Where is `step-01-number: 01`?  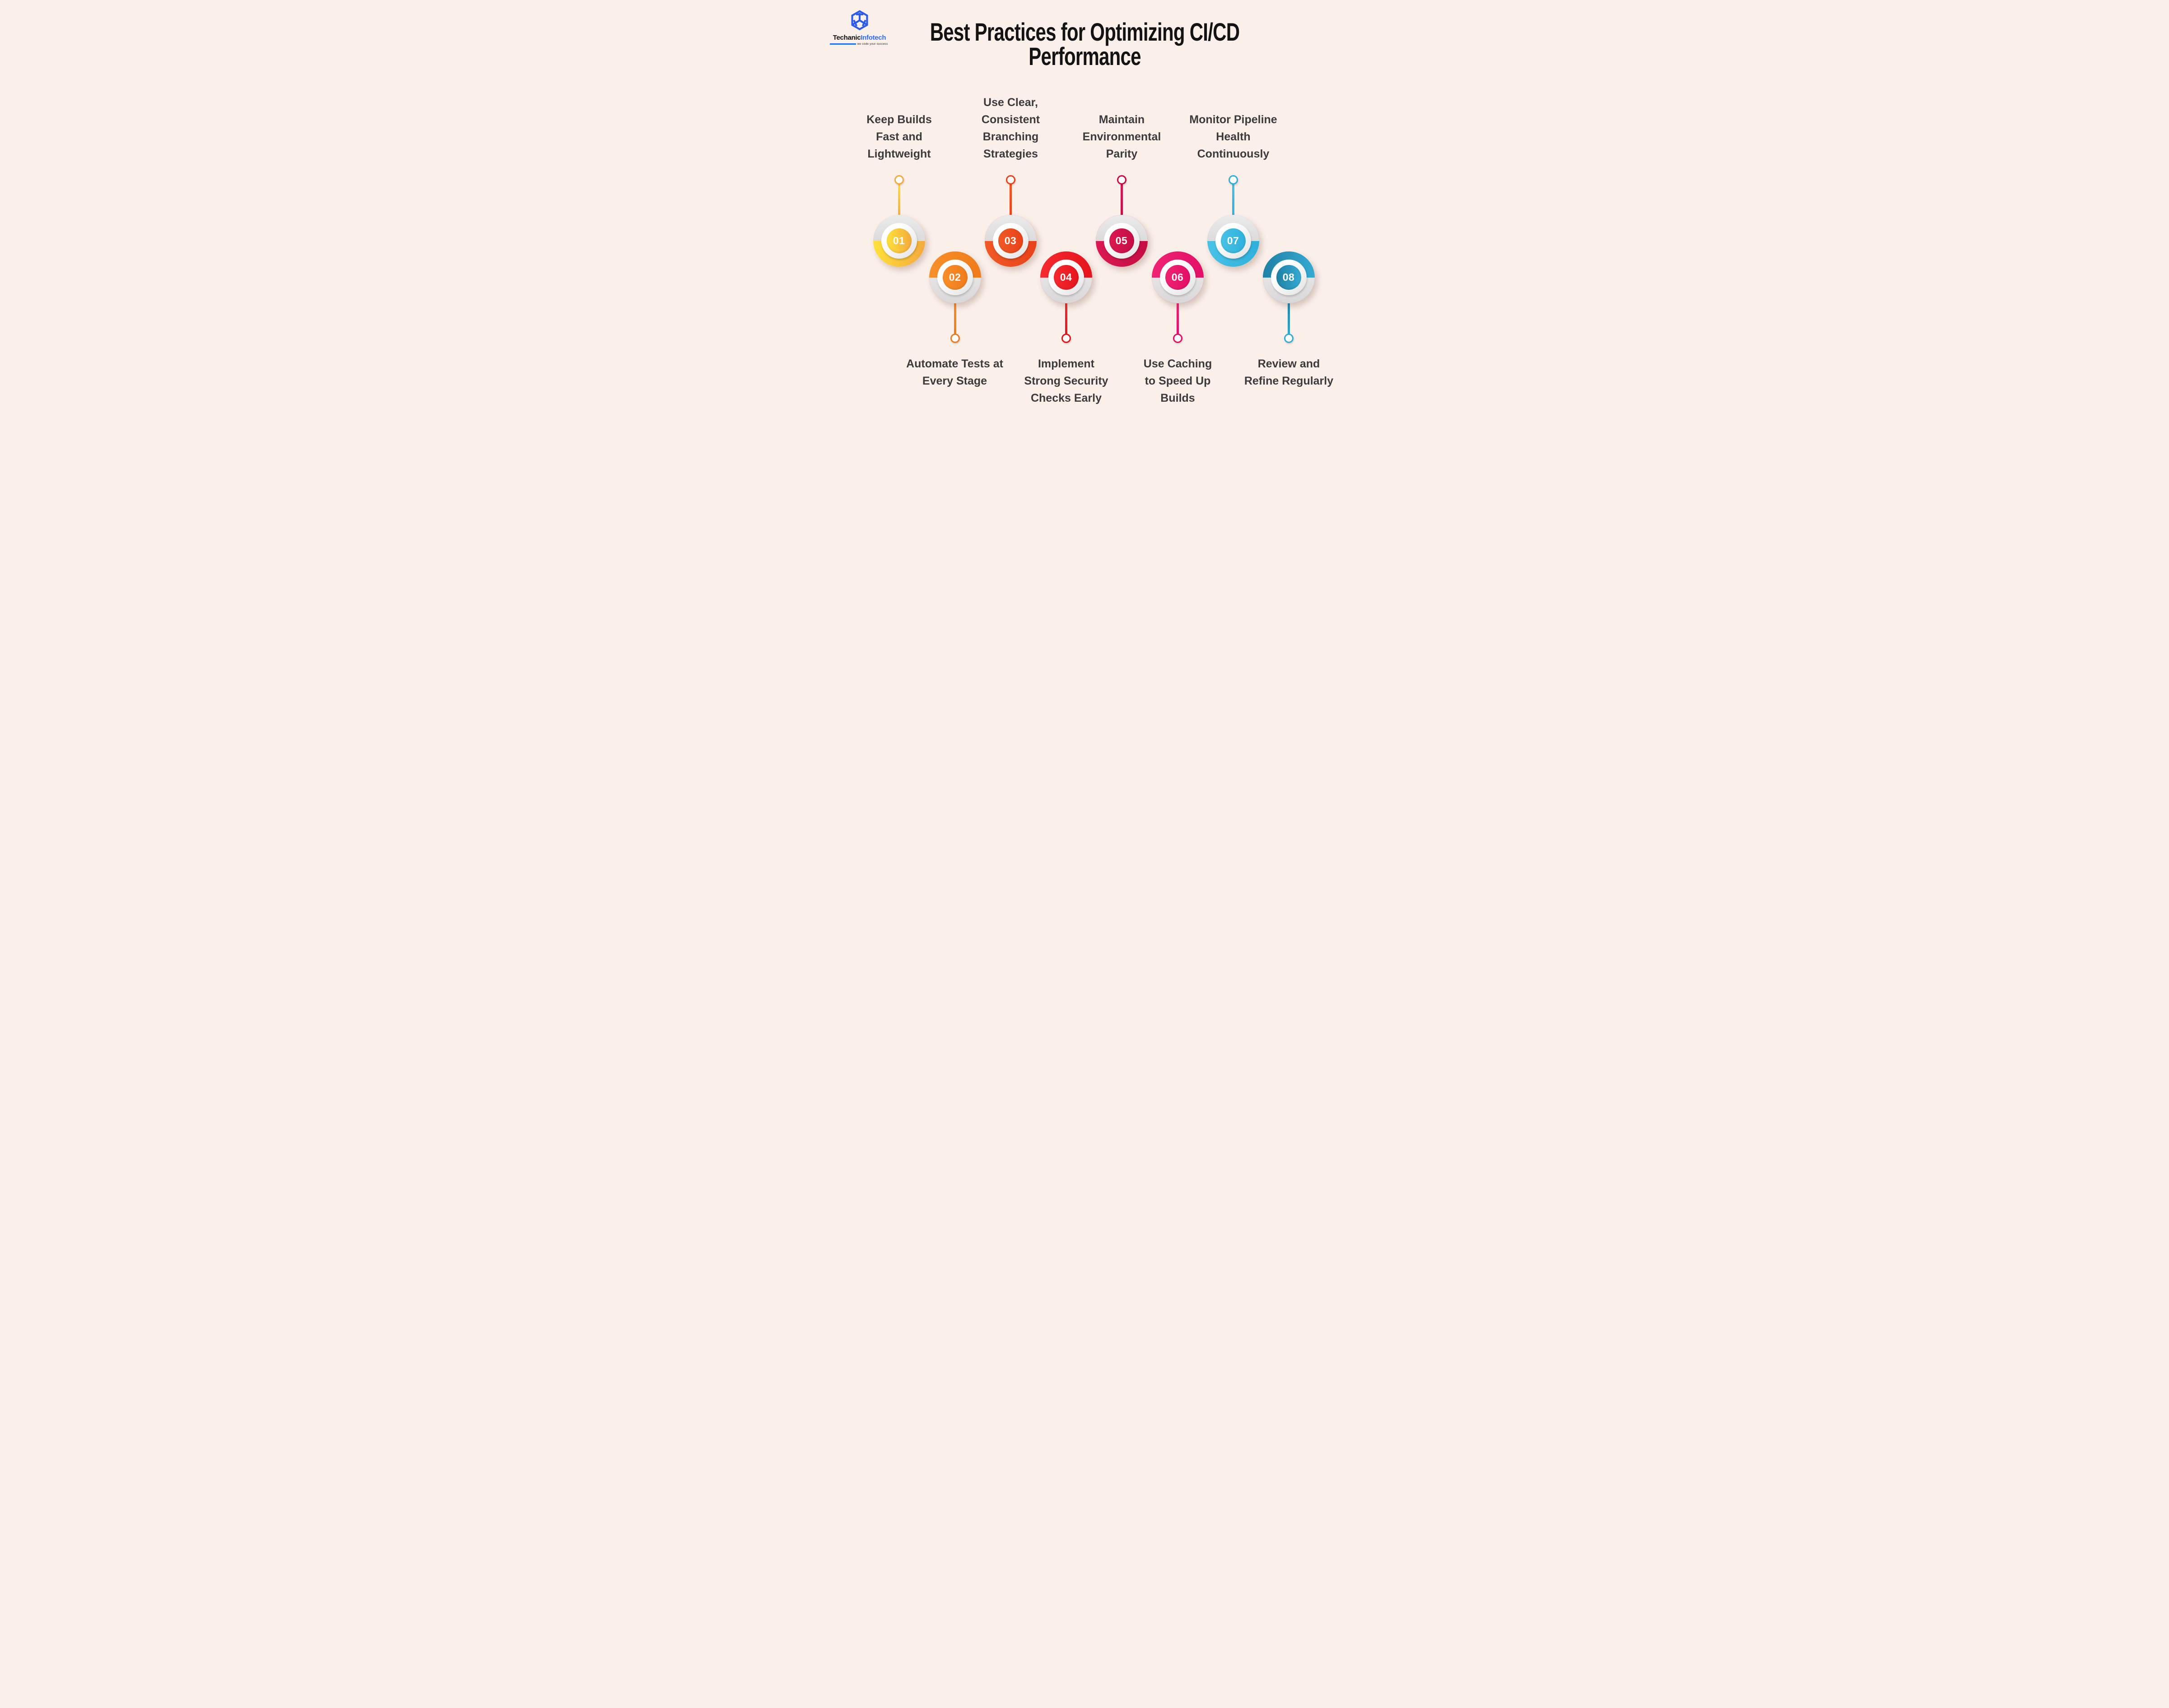
step-01-number: 01 is located at coordinates (899, 240).